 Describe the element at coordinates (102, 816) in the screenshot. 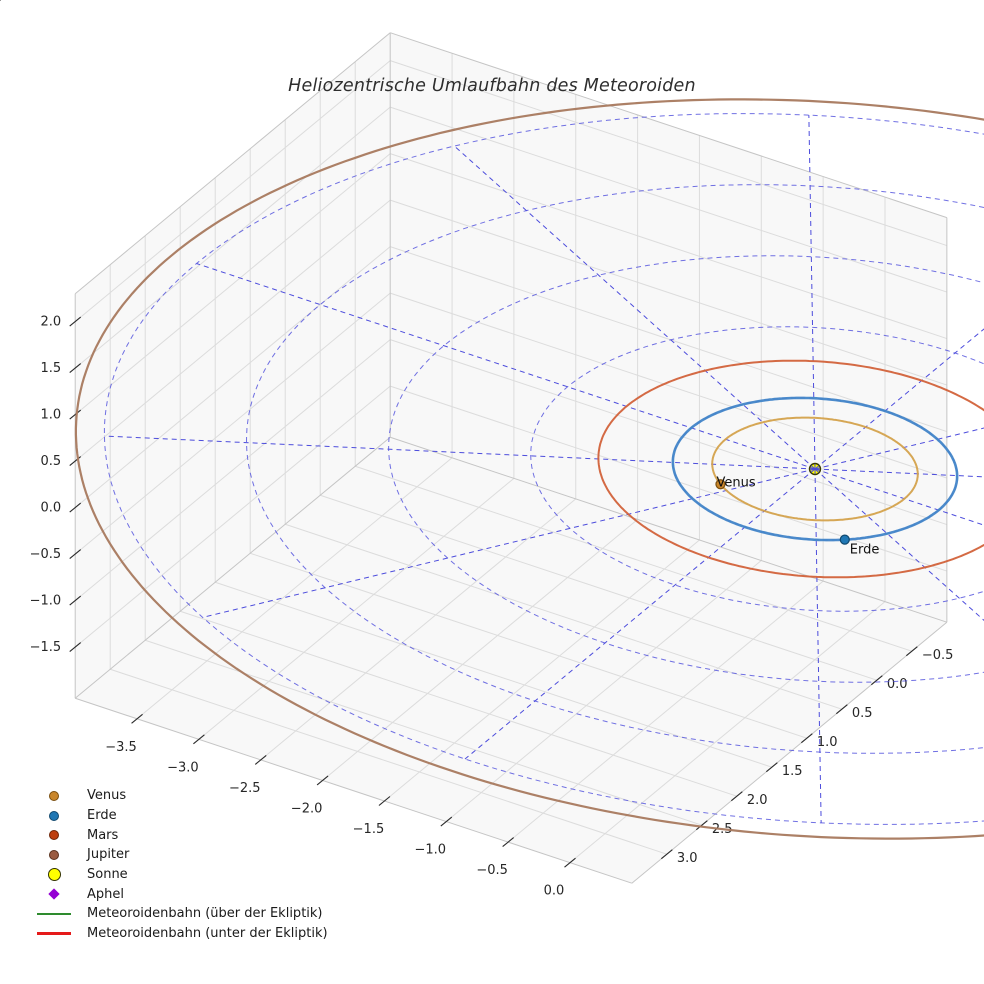

I see `legend-label: Erde` at that location.